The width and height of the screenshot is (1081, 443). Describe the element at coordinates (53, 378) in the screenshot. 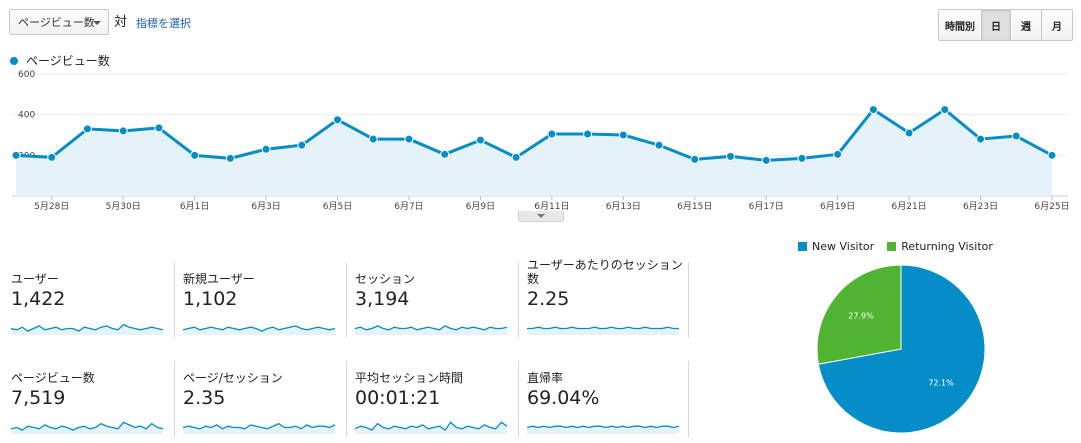

I see `scorecard-label: ページビュー数` at that location.